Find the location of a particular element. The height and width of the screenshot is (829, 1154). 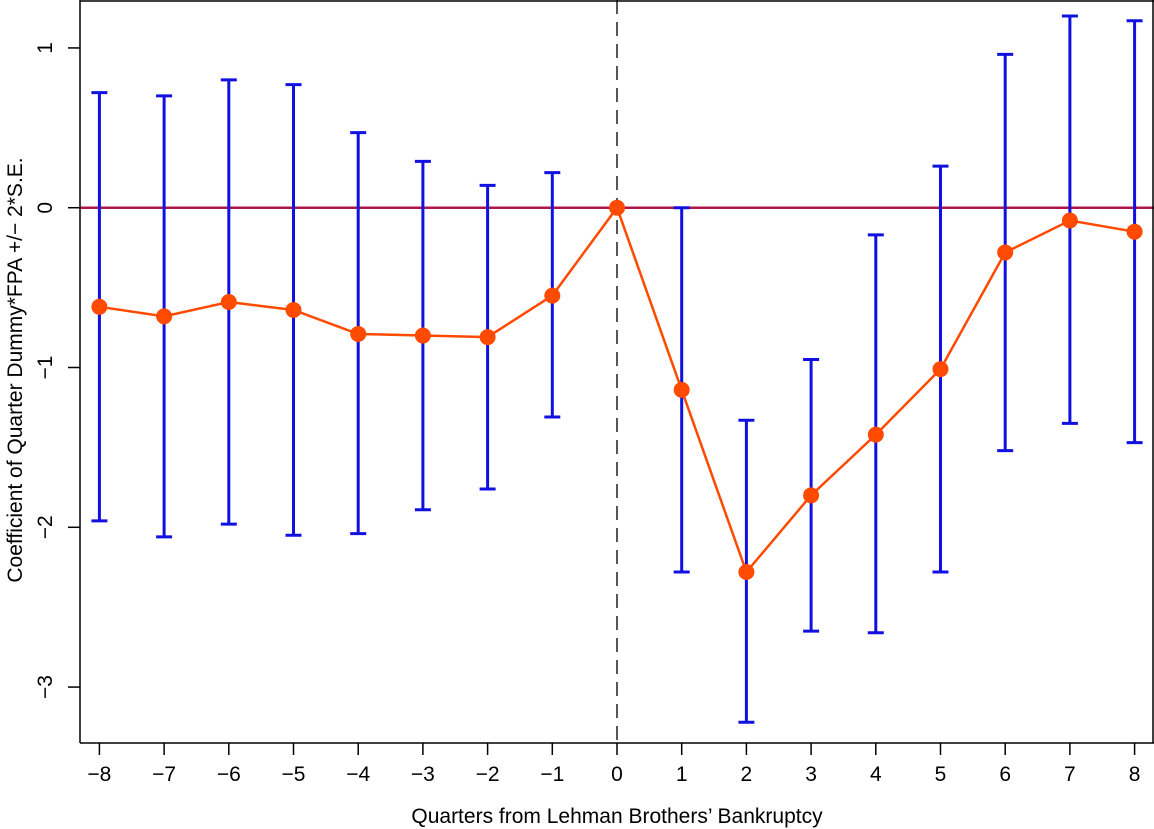

x-tick-label: −7 is located at coordinates (164, 774).